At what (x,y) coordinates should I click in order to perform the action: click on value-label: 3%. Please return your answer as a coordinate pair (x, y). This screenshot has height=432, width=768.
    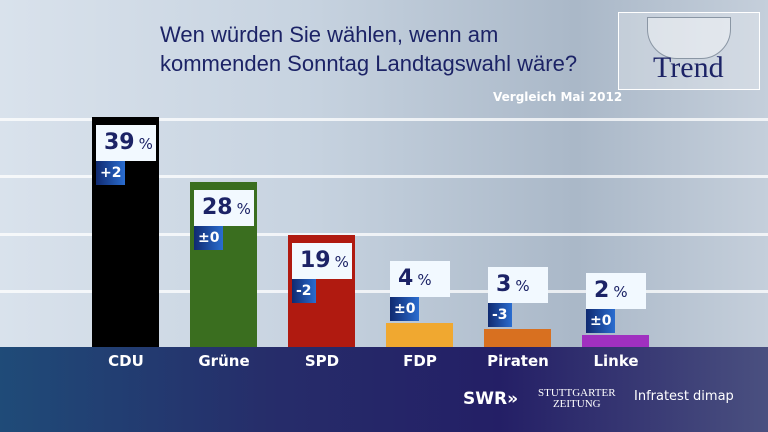
    Looking at the image, I should click on (518, 285).